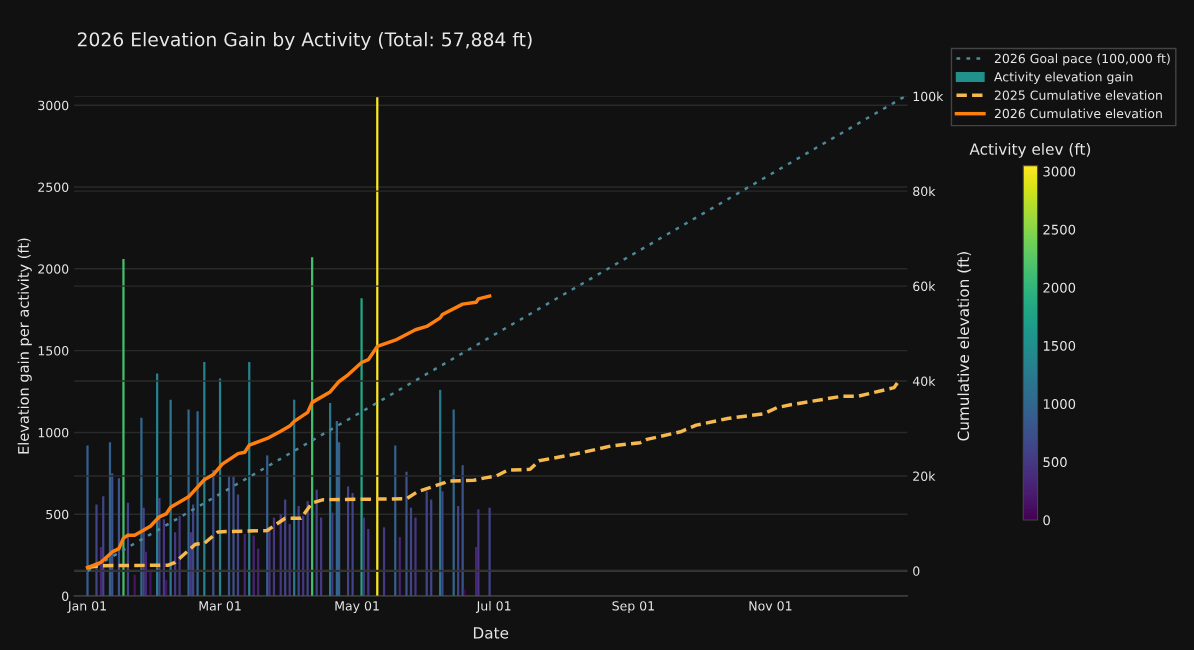 This screenshot has height=650, width=1194. Describe the element at coordinates (1059, 171) in the screenshot. I see `color-bar-label: 3000` at that location.